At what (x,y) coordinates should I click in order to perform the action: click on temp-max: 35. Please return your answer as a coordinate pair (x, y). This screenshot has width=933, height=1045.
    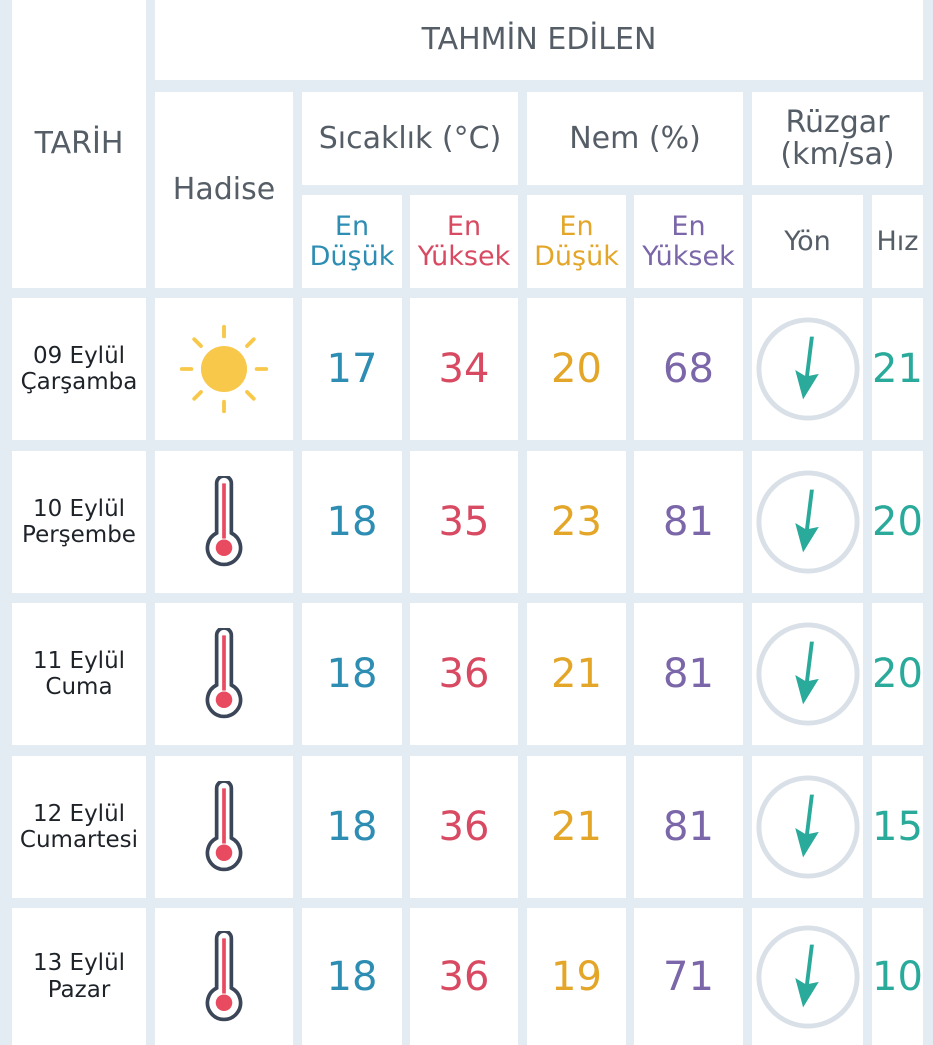
    Looking at the image, I should click on (464, 522).